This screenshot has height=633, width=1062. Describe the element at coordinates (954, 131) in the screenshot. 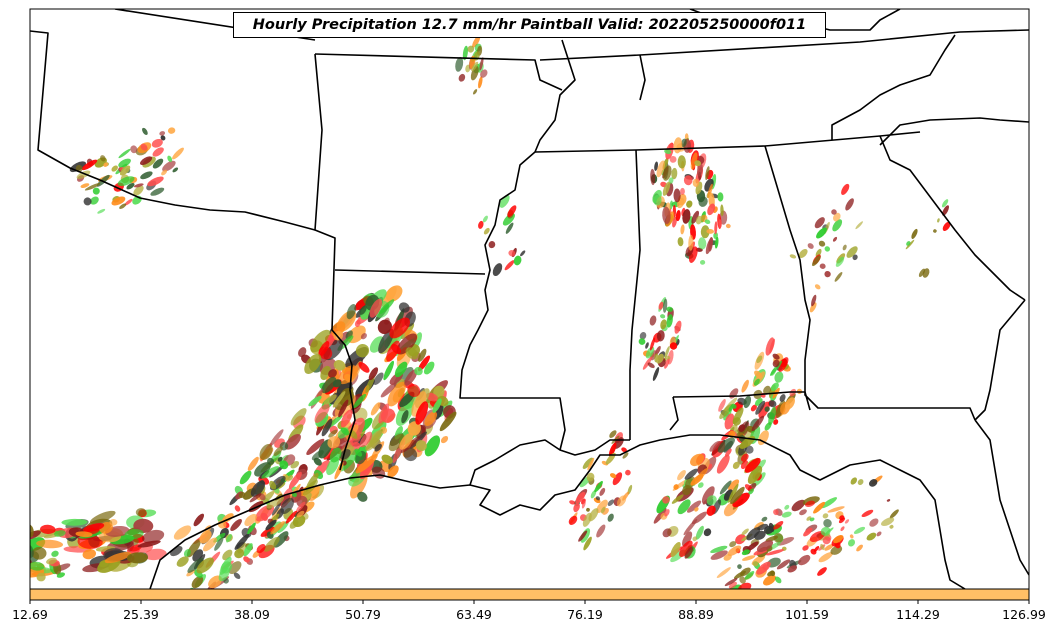

I see `boundary-nc-sc` at that location.